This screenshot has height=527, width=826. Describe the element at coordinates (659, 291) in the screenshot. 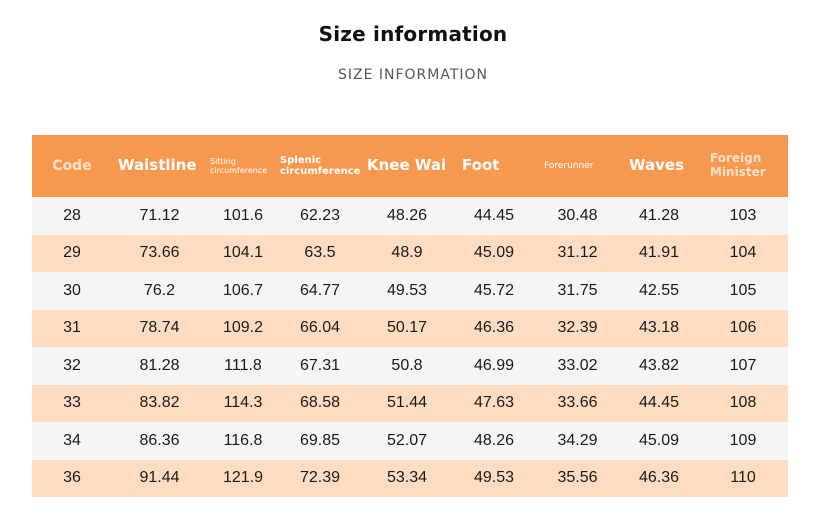

I see `cell-waves: 42.55` at that location.